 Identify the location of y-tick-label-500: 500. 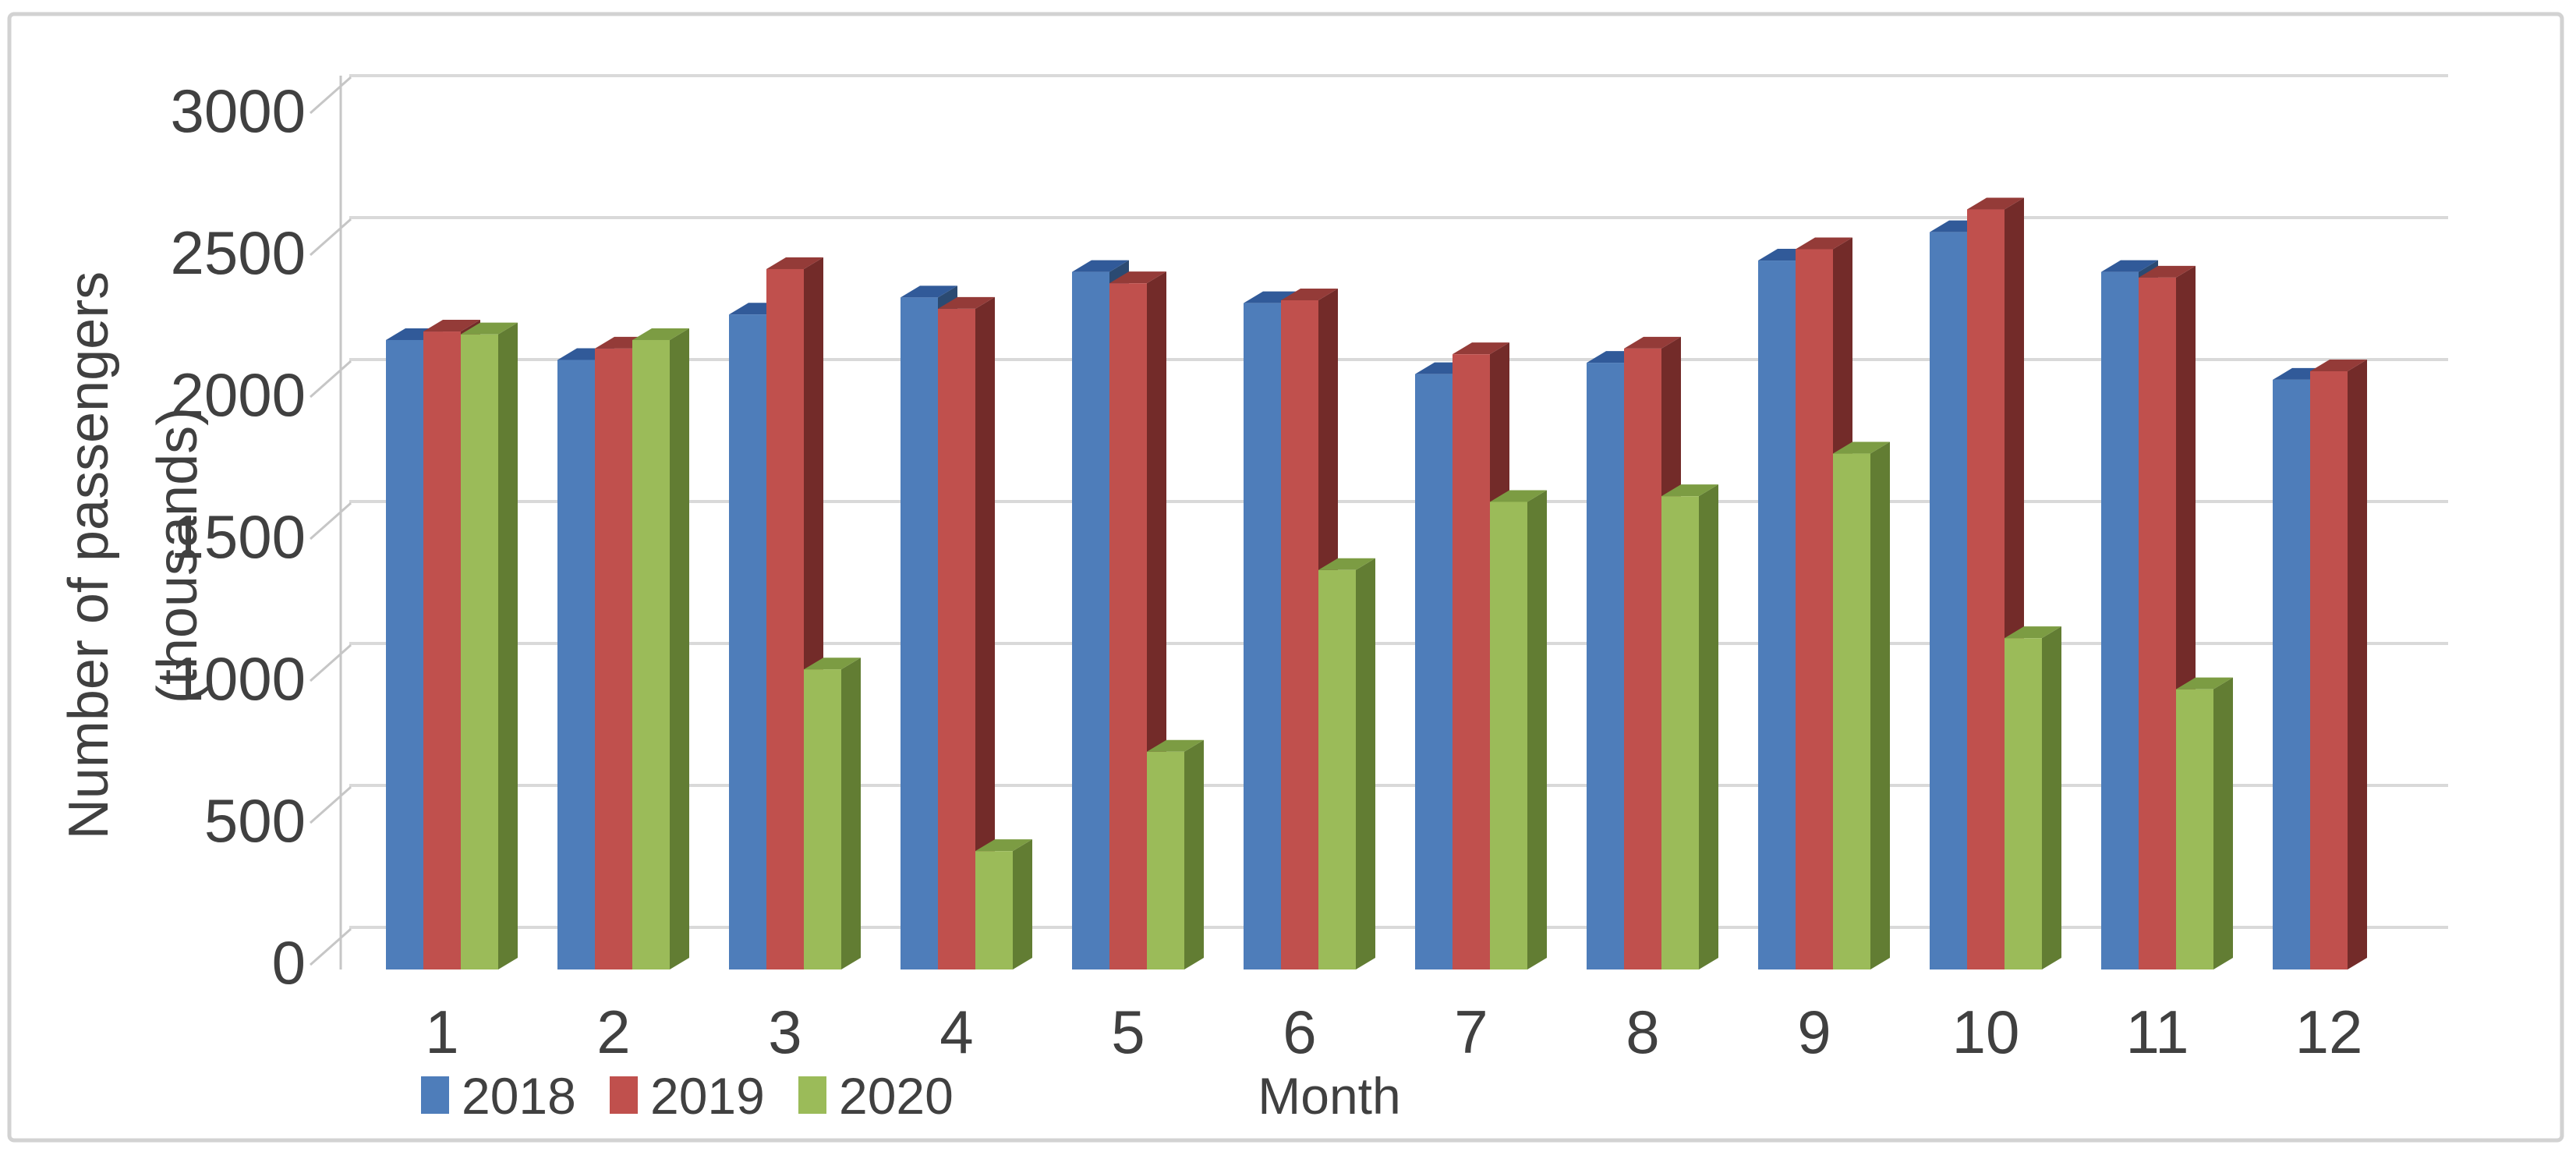
(255, 820).